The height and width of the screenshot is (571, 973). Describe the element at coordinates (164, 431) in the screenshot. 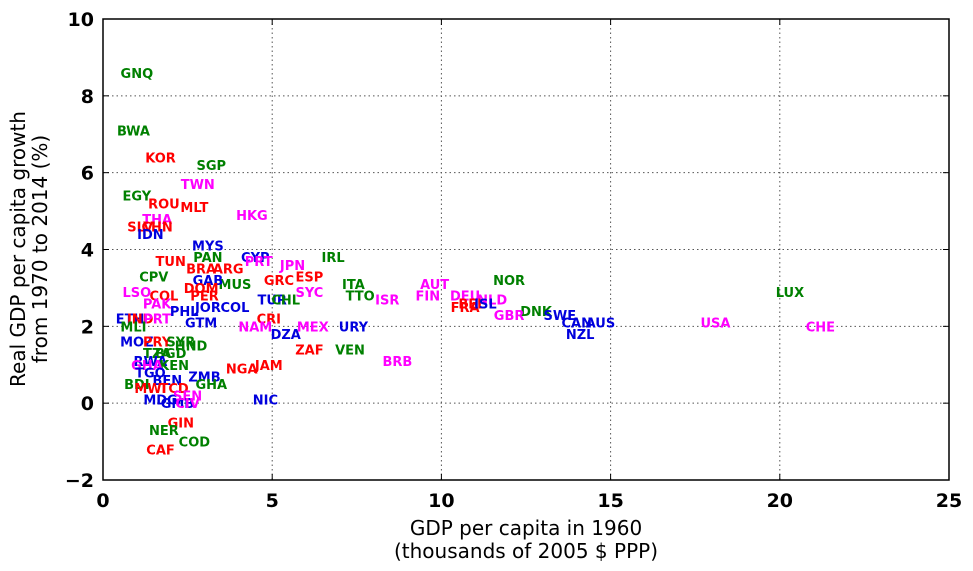

I see `country-label-ner: NER` at that location.